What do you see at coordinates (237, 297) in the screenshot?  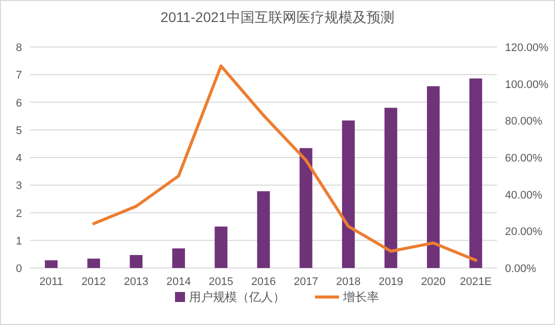 I see `legend-label: 用户规模（亿人）` at bounding box center [237, 297].